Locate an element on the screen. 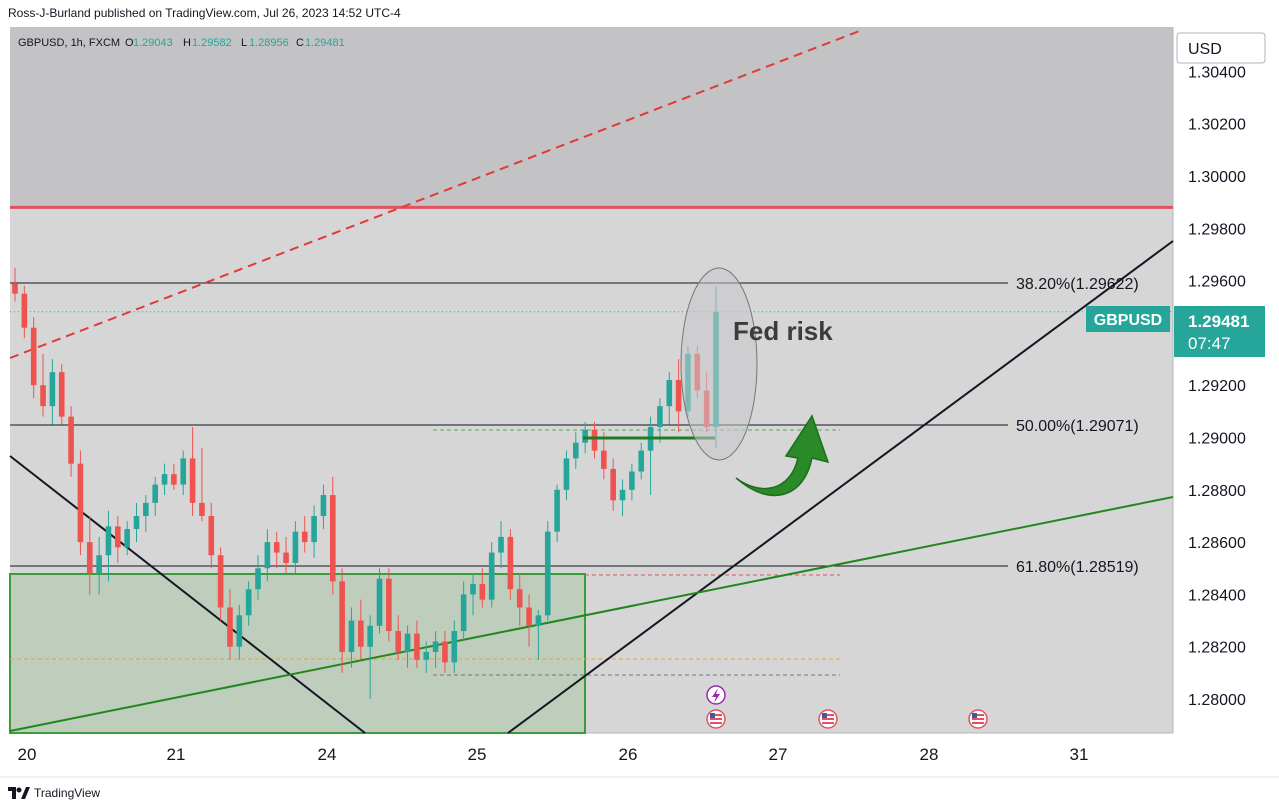  legend-low-value: 1.28956 is located at coordinates (269, 43).